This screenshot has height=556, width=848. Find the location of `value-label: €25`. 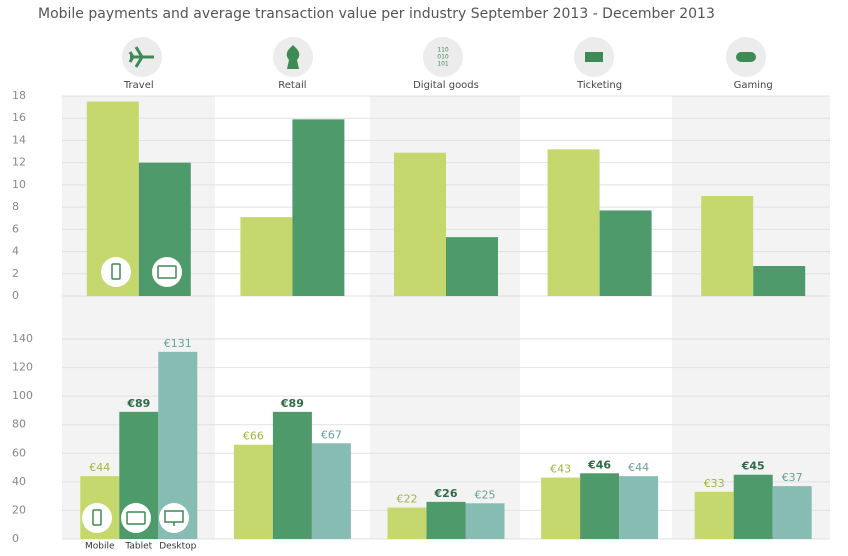

value-label: €25 is located at coordinates (485, 494).